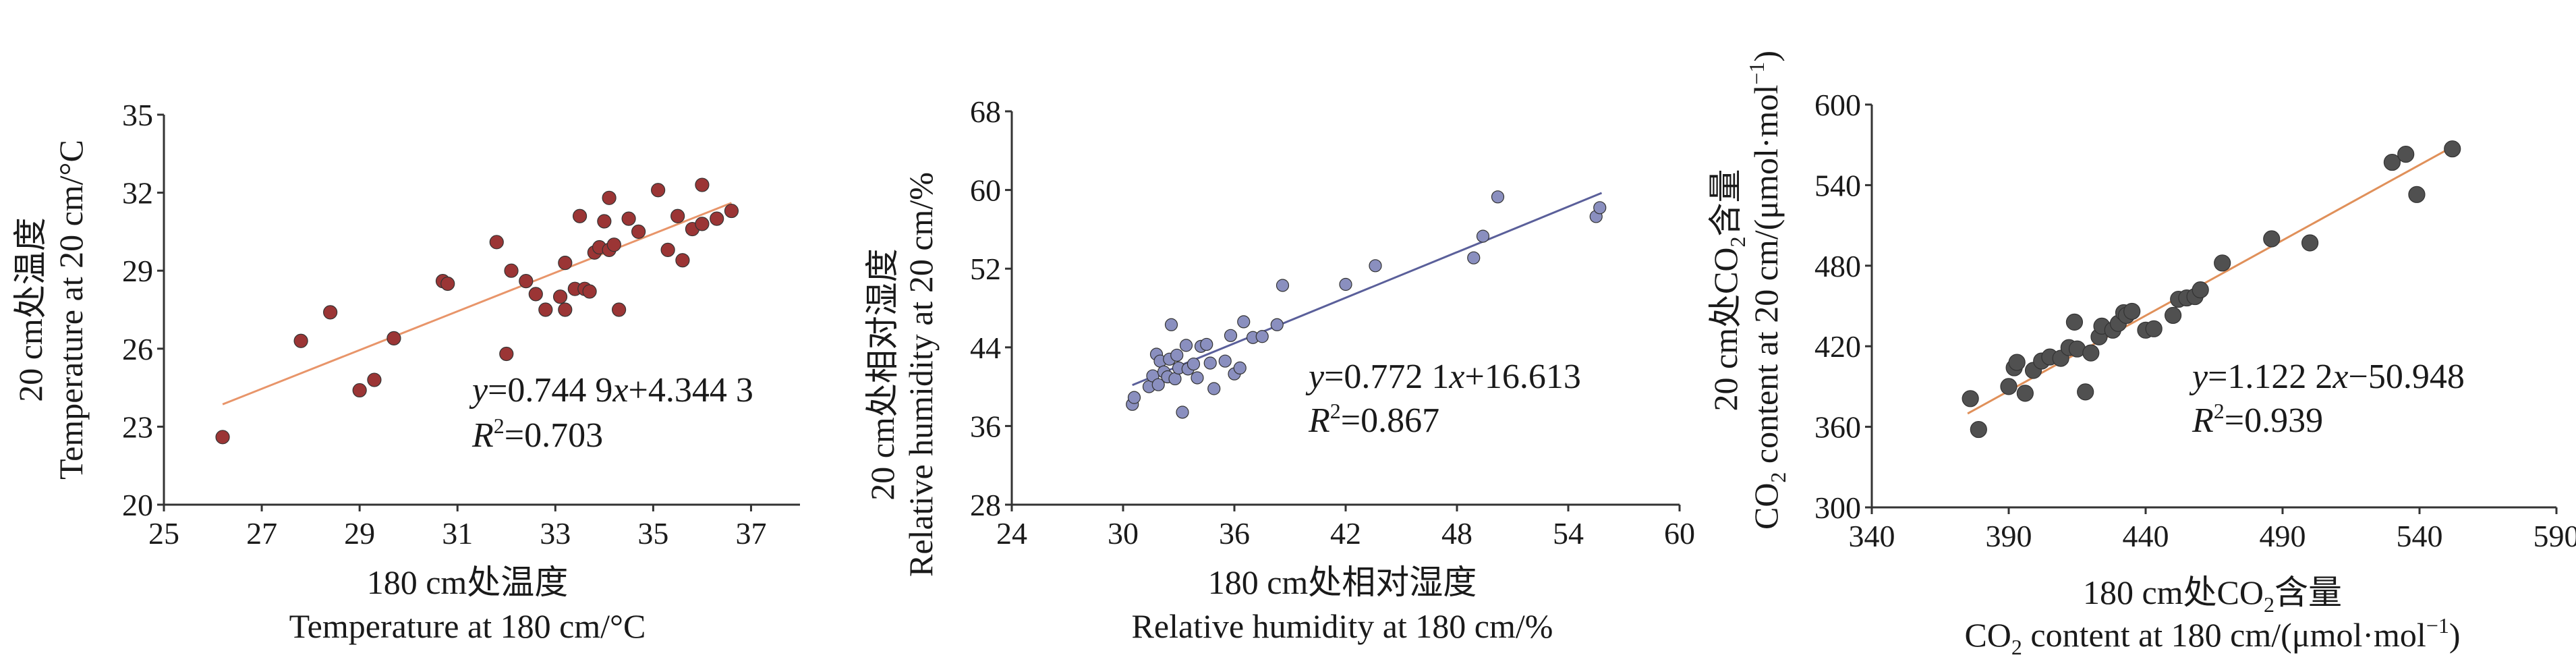  Describe the element at coordinates (921, 374) in the screenshot. I see `y-axis-title-en: Relative humidity at 20 cm/%` at that location.